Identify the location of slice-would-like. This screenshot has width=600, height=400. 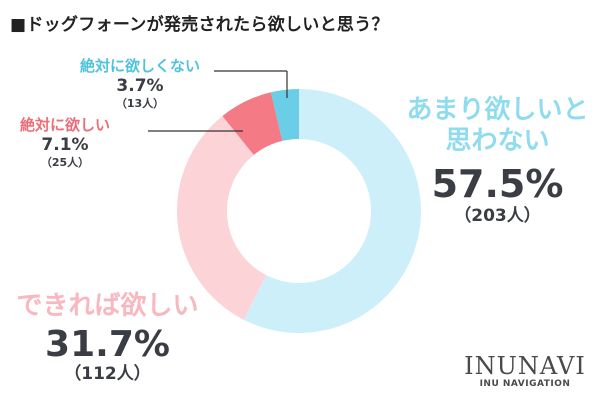
(222, 218).